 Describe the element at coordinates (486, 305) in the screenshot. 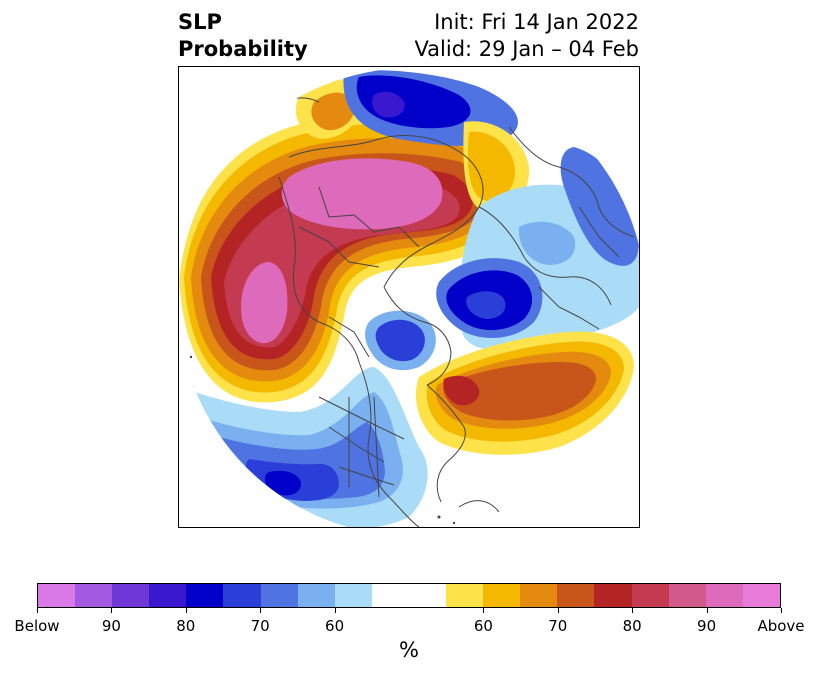

I see `below-strong-atlantic` at that location.